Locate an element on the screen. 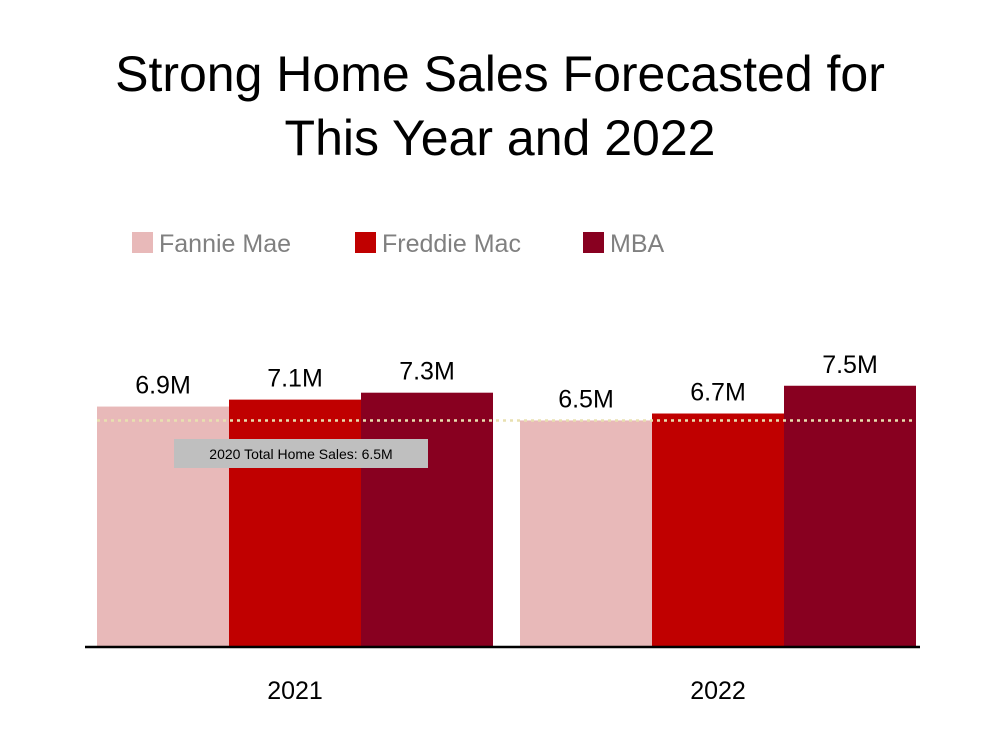  reference-label: 2020 Total Home Sales: 6.5M is located at coordinates (300, 454).